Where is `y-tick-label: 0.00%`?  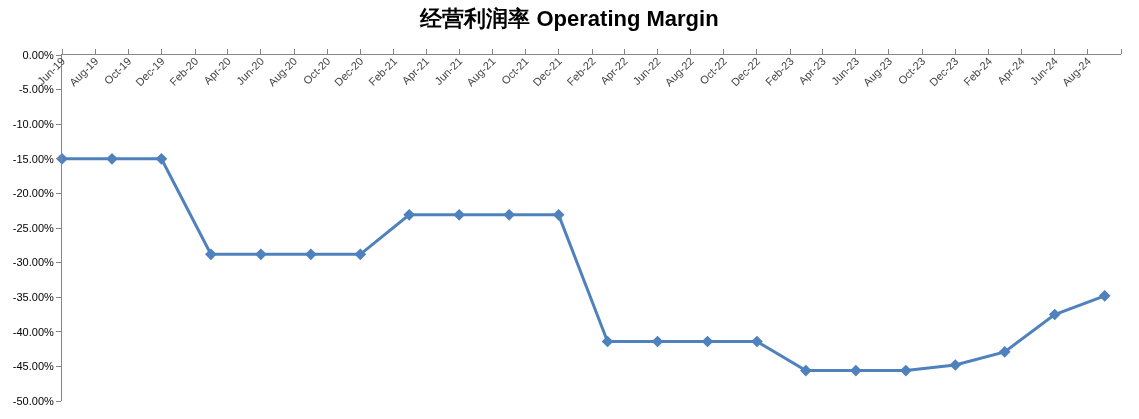
y-tick-label: 0.00% is located at coordinates (38, 54).